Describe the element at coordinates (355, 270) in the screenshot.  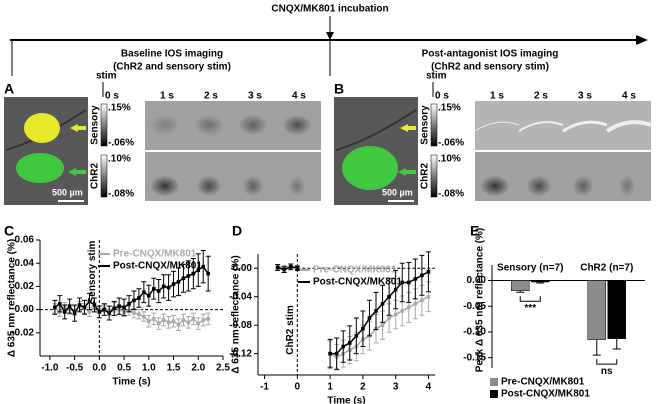
I see `legend-label: Pre-CNQX/MK801` at that location.